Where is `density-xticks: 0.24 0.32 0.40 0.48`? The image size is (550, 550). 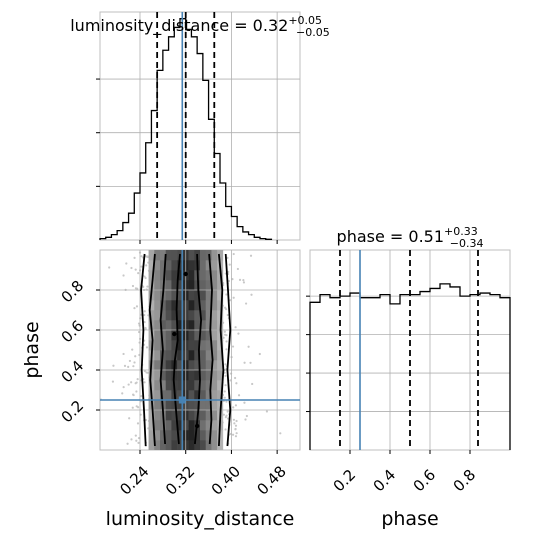
density-xticks: 0.24 0.32 0.40 0.48 is located at coordinates (203, 474).